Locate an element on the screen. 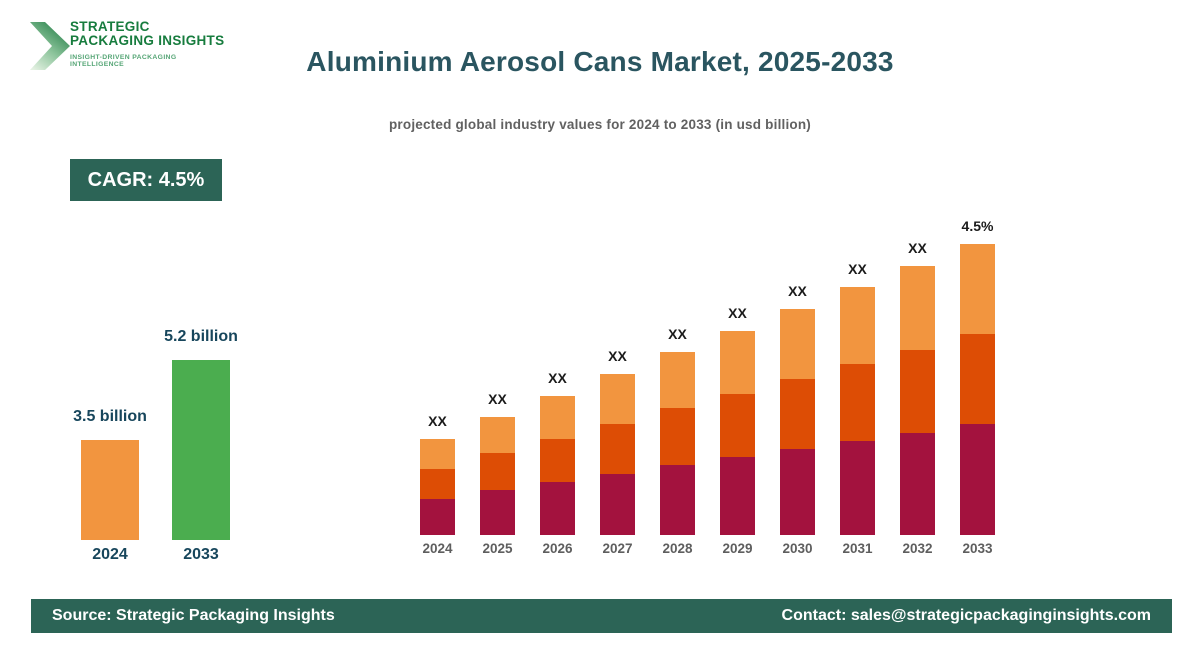 This screenshot has height=650, width=1200. cagr-badge: CAGR: 4.5% is located at coordinates (146, 180).